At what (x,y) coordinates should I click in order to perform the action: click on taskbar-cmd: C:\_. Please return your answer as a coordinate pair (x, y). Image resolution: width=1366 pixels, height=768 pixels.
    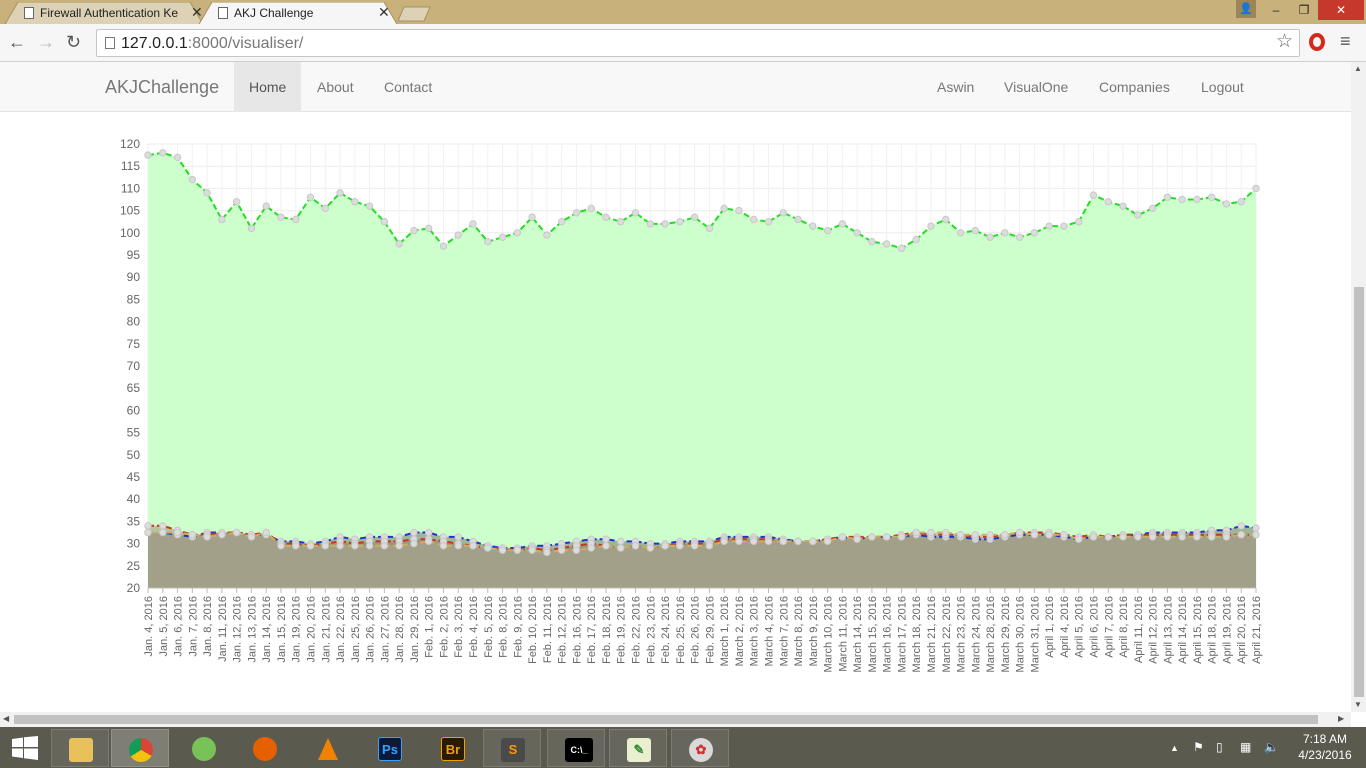
    Looking at the image, I should click on (576, 748).